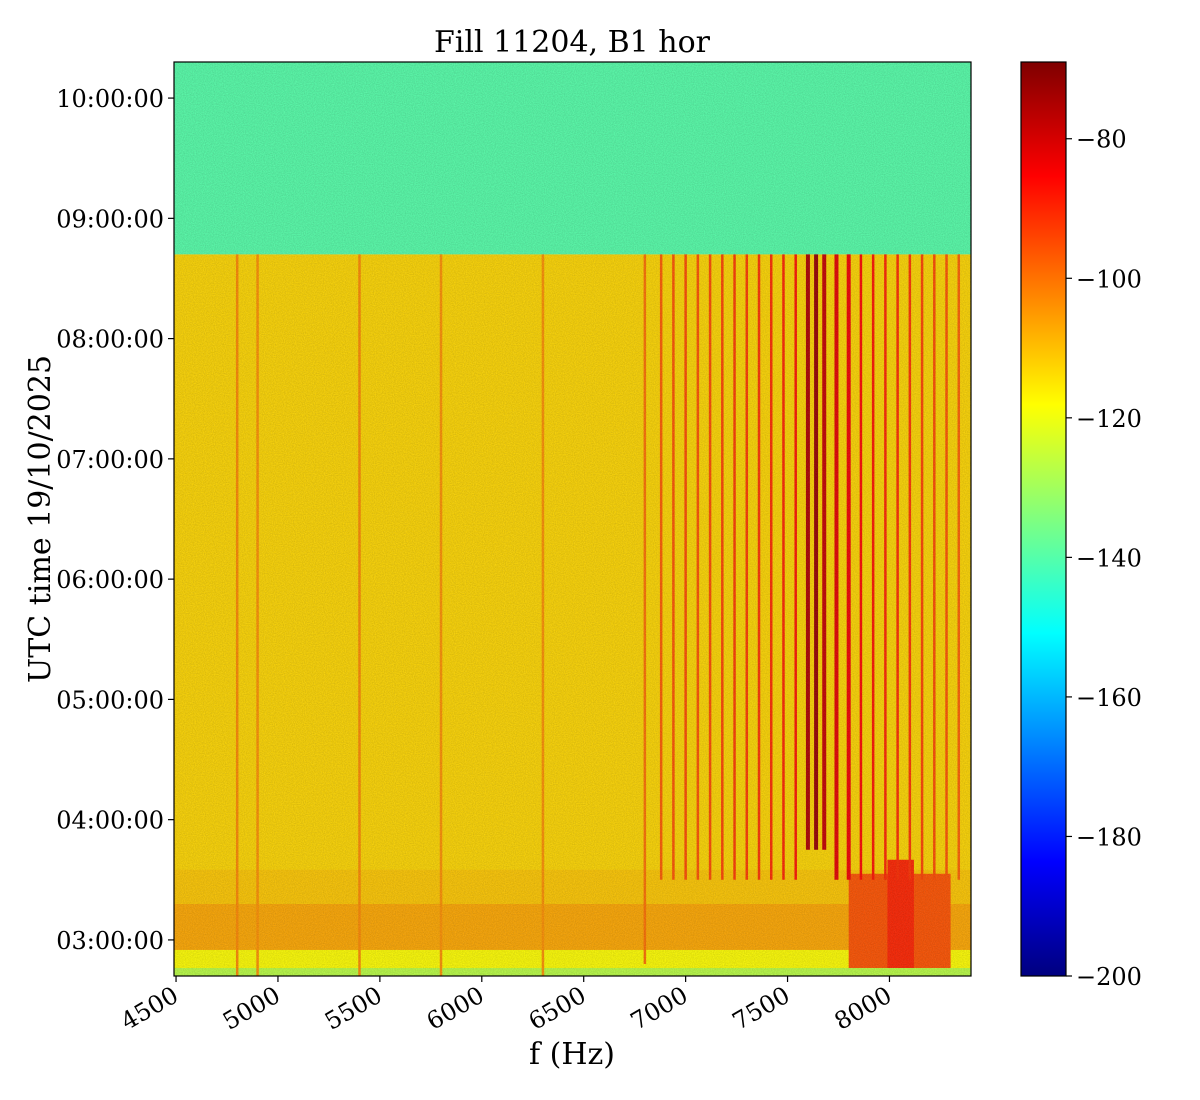 This screenshot has height=1100, width=1200. I want to click on y-tick-label: 09:00:00, so click(110, 219).